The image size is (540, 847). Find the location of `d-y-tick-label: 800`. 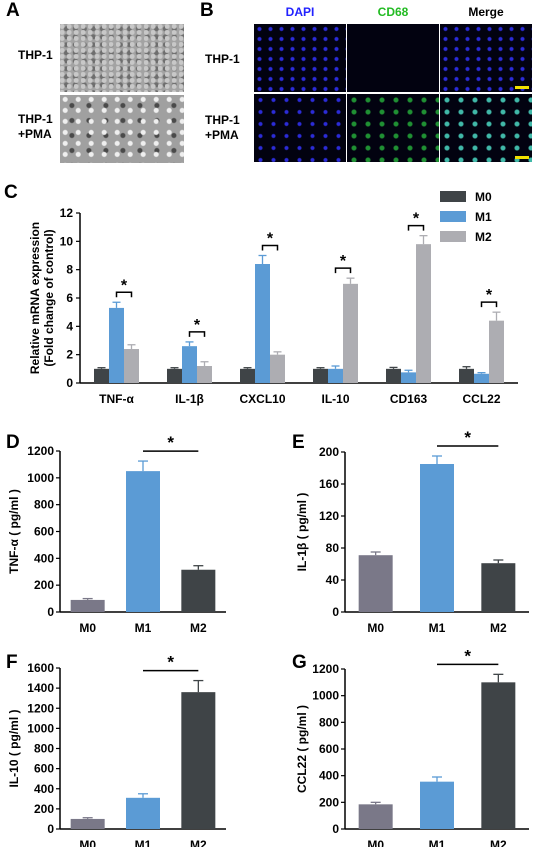

d-y-tick-label: 800 is located at coordinates (44, 505).